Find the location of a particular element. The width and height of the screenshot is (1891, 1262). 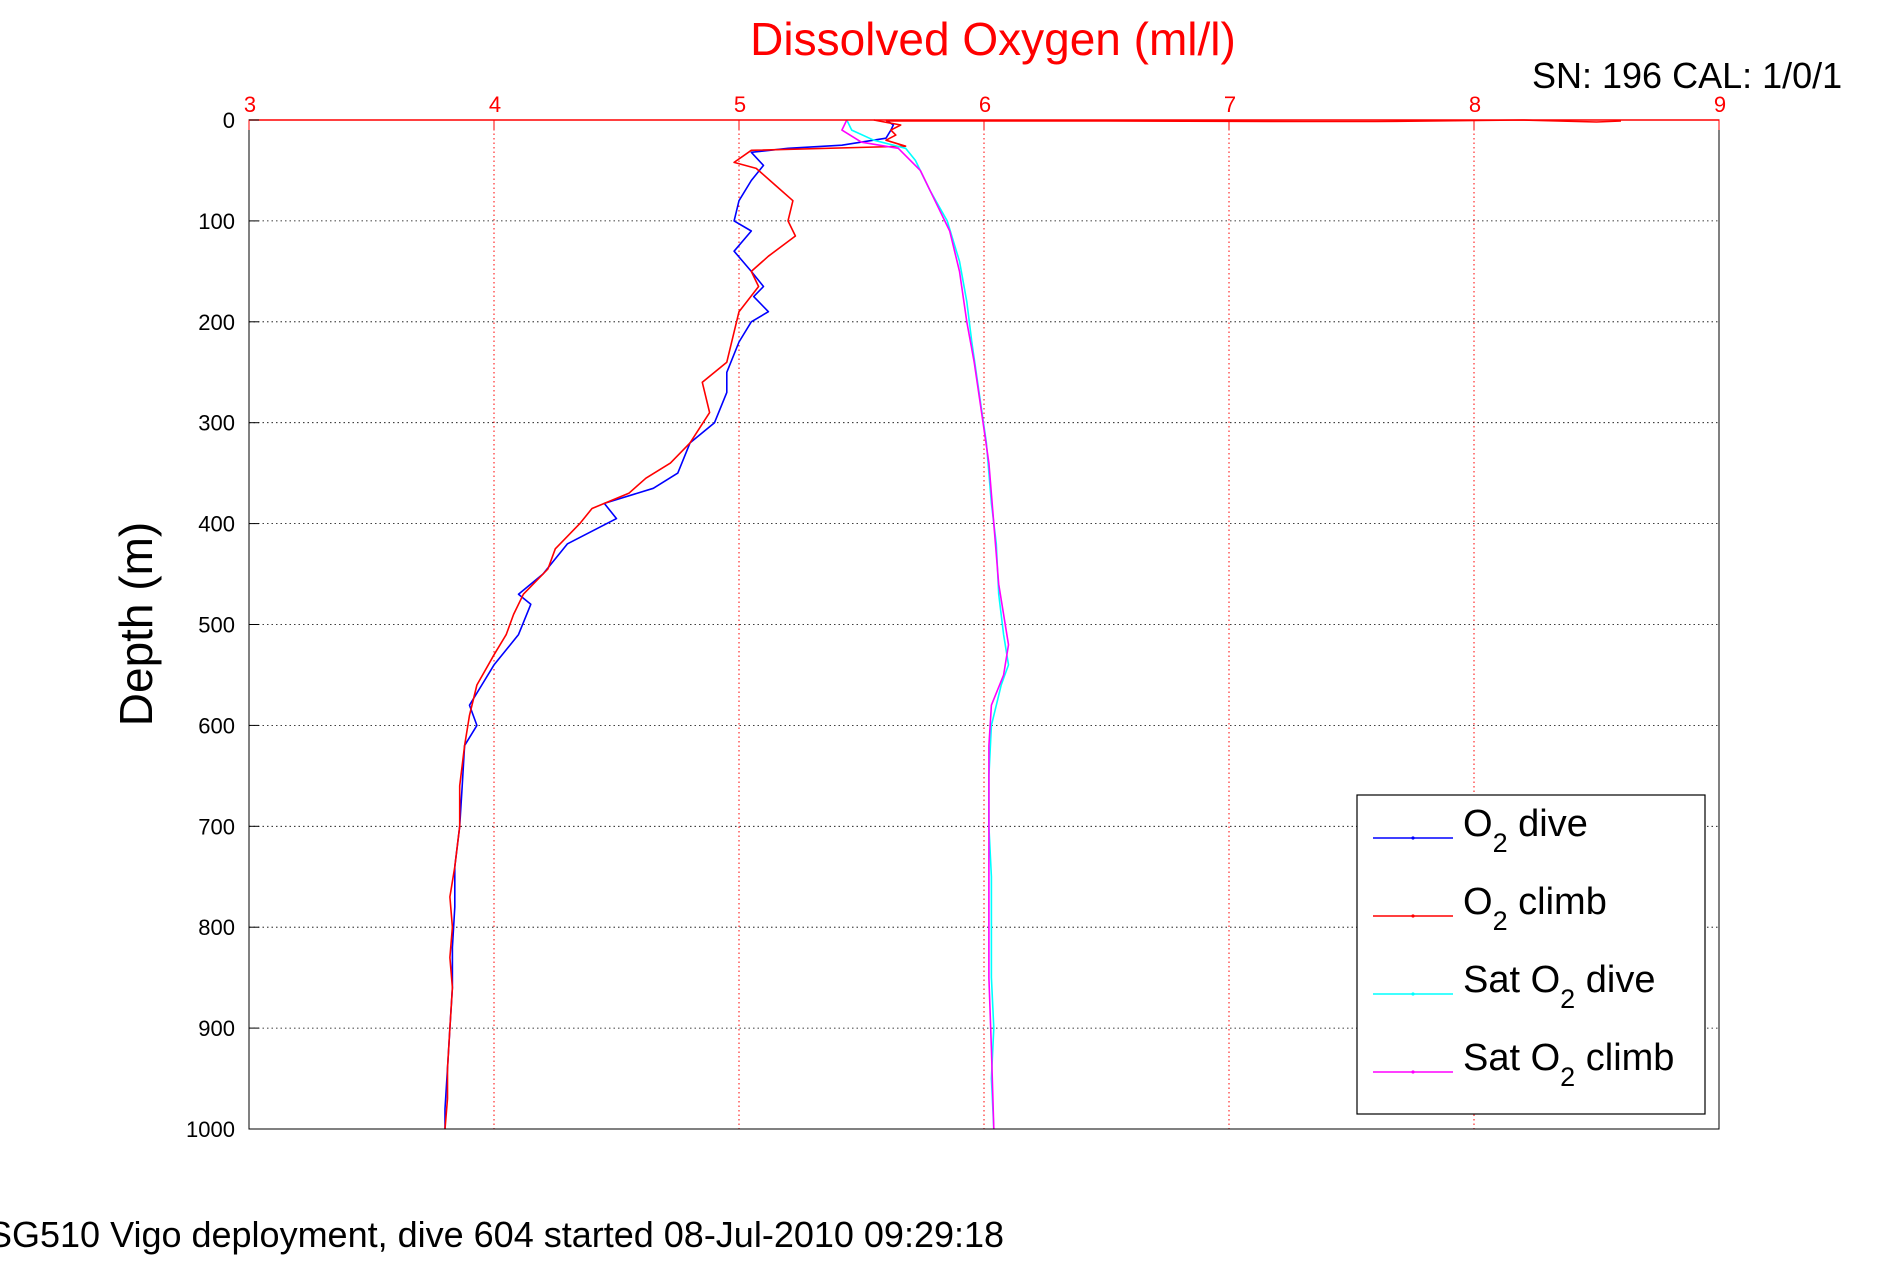

y-tick-label: 900 is located at coordinates (216, 1028).